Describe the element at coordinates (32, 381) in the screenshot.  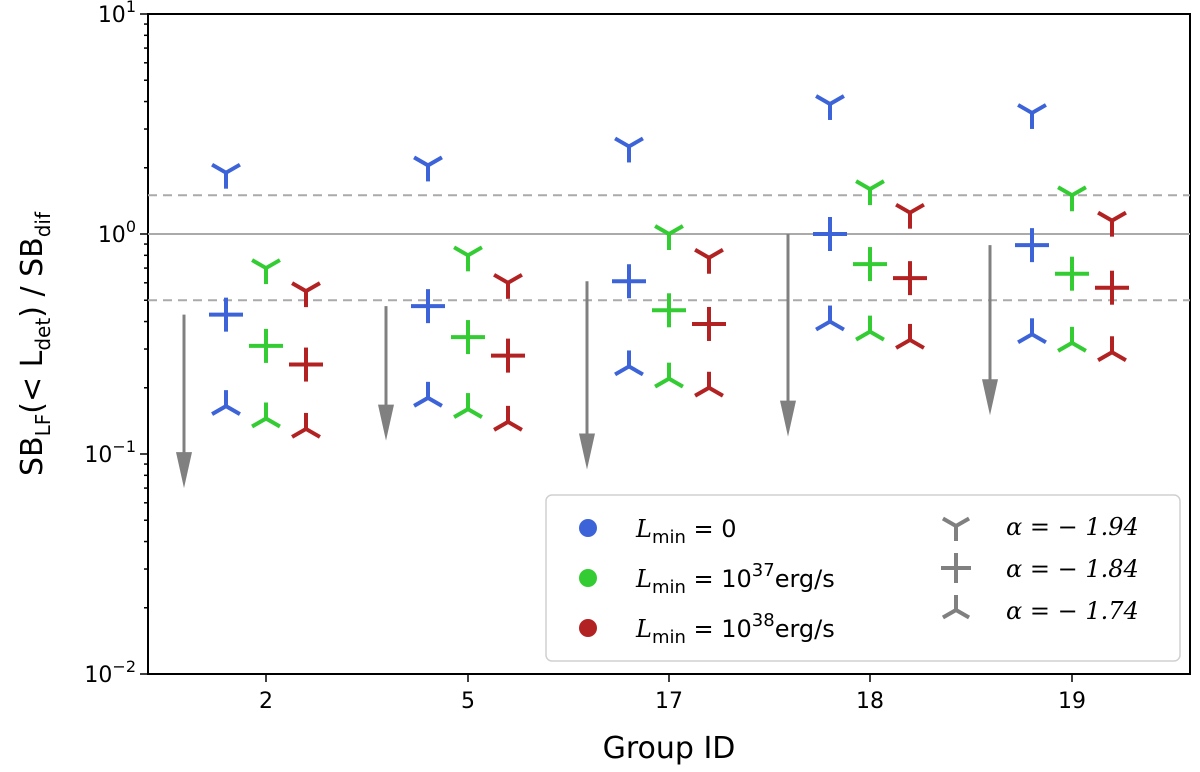
I see `y-label-mid: (< L` at that location.